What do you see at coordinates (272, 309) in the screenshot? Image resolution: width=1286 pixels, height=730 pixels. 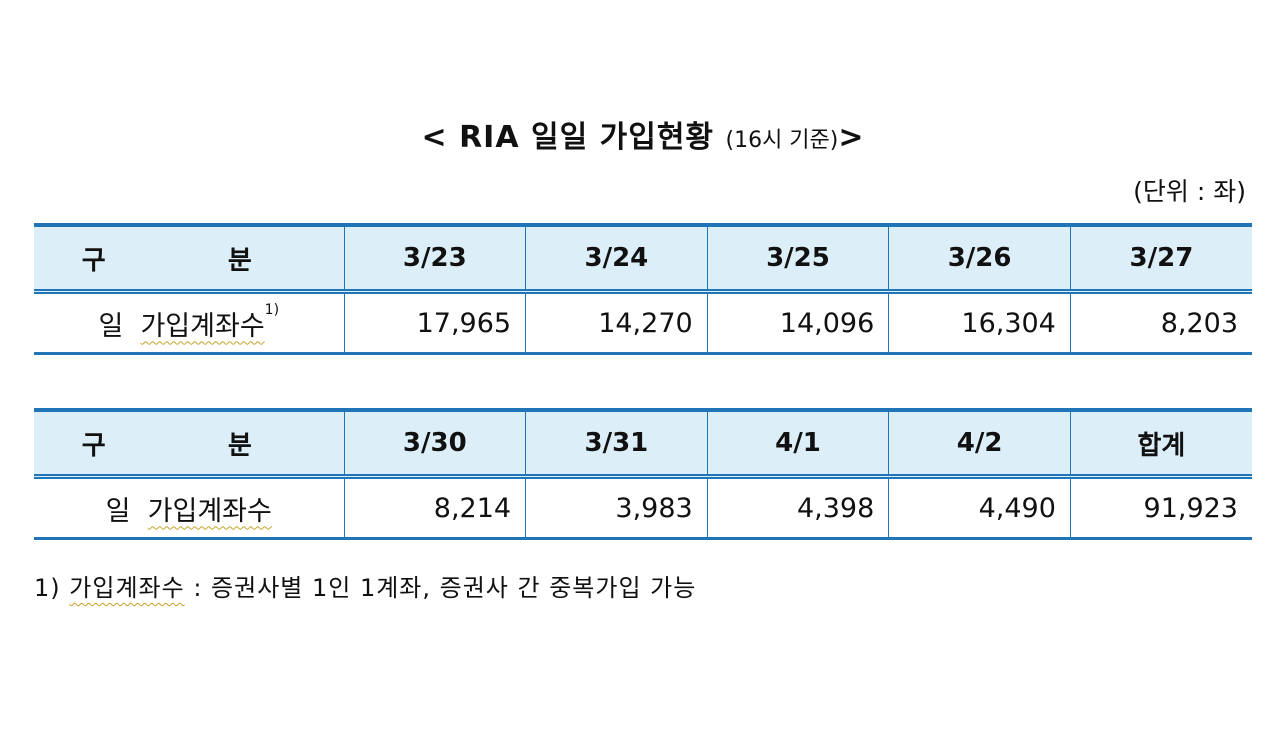 I see `footnote-marker: 1)` at bounding box center [272, 309].